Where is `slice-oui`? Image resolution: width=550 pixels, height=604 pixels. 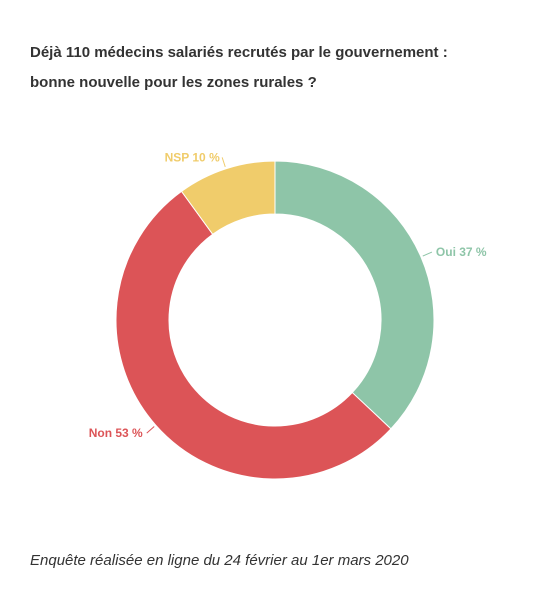 slice-oui is located at coordinates (354, 295).